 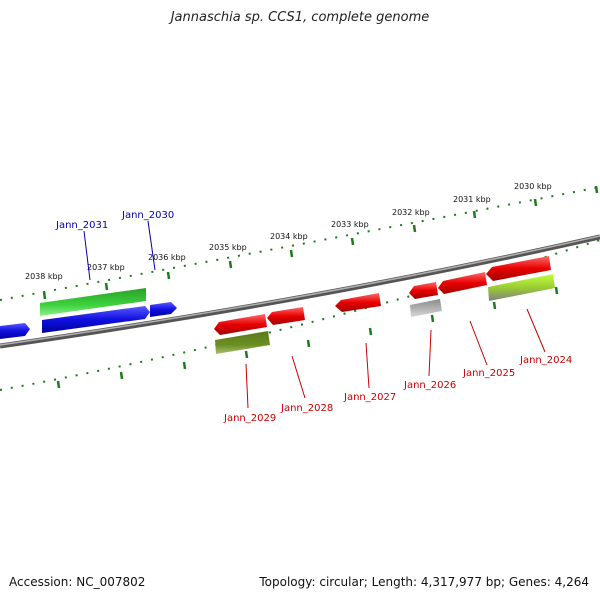 What do you see at coordinates (426, 308) in the screenshot?
I see `feature-grey-reverse` at bounding box center [426, 308].